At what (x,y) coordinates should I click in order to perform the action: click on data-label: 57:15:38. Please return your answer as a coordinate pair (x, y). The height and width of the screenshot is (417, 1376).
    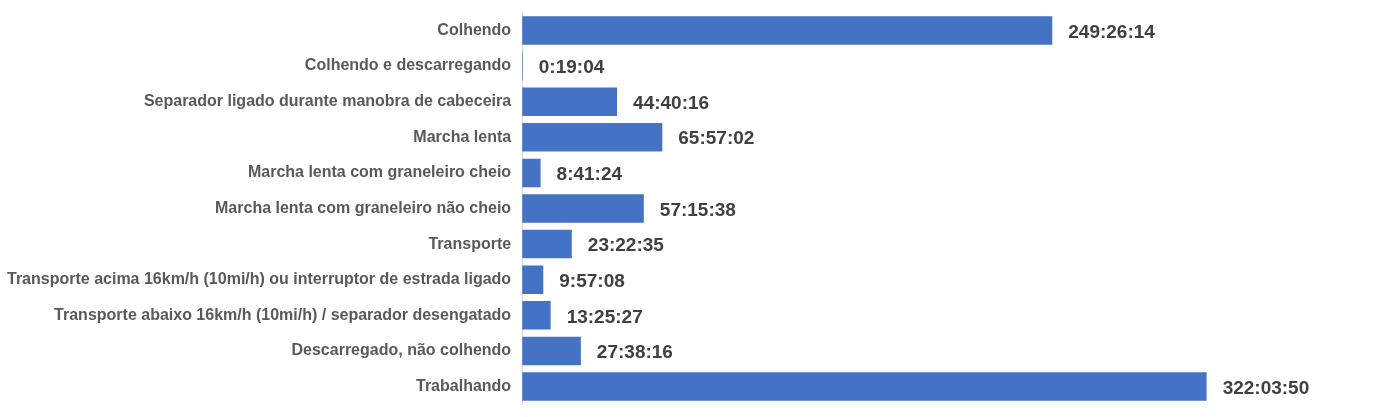
    Looking at the image, I should click on (697, 209).